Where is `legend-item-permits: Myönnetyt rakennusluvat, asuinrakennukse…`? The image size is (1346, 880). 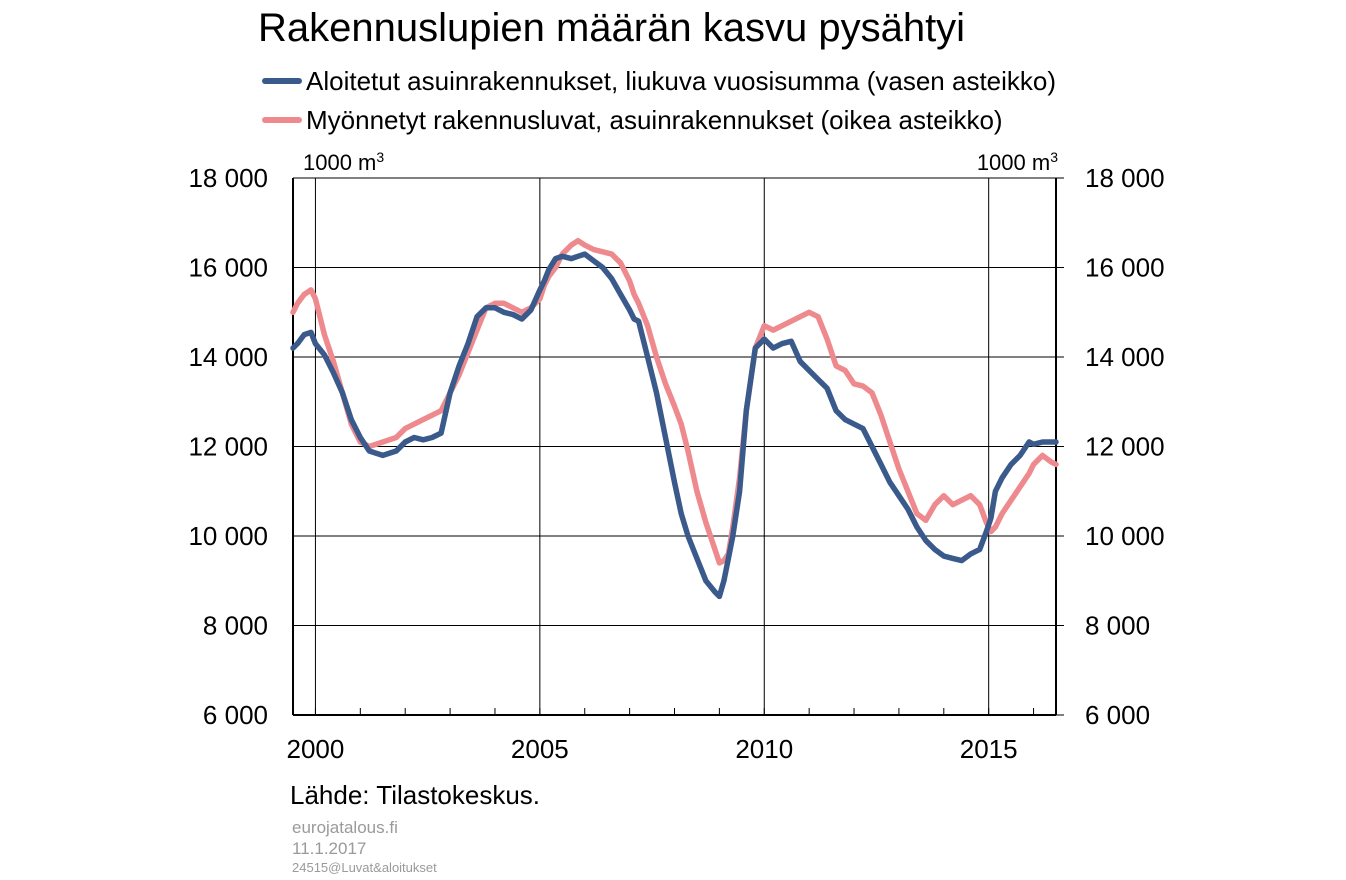 legend-item-permits: Myönnetyt rakennusluvat, asuinrakennukse… is located at coordinates (632, 120).